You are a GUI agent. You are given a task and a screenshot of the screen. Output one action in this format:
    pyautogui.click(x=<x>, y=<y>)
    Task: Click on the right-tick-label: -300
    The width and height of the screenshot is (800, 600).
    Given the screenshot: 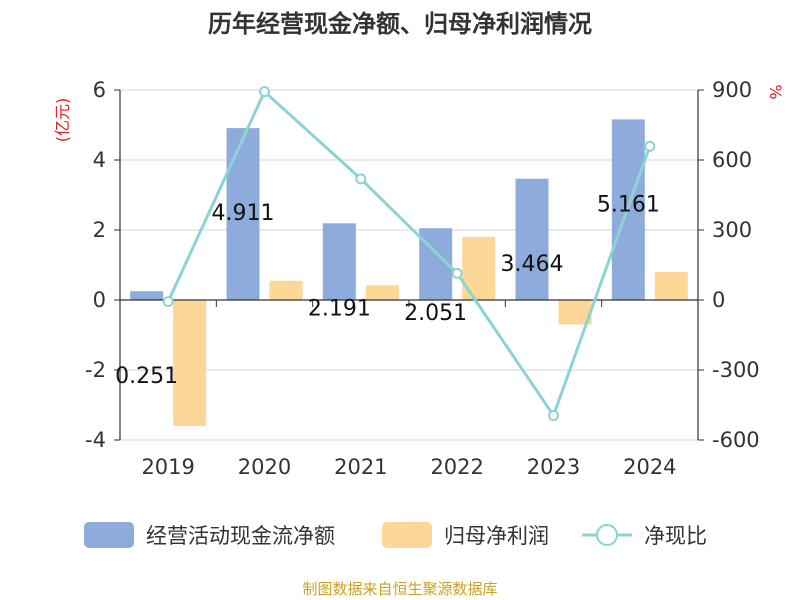 What is the action you would take?
    pyautogui.click(x=736, y=370)
    